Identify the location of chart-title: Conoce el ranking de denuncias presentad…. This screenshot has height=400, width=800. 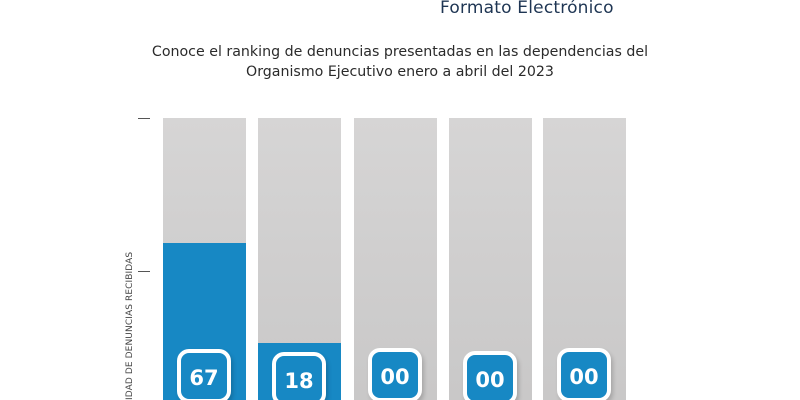
(400, 62).